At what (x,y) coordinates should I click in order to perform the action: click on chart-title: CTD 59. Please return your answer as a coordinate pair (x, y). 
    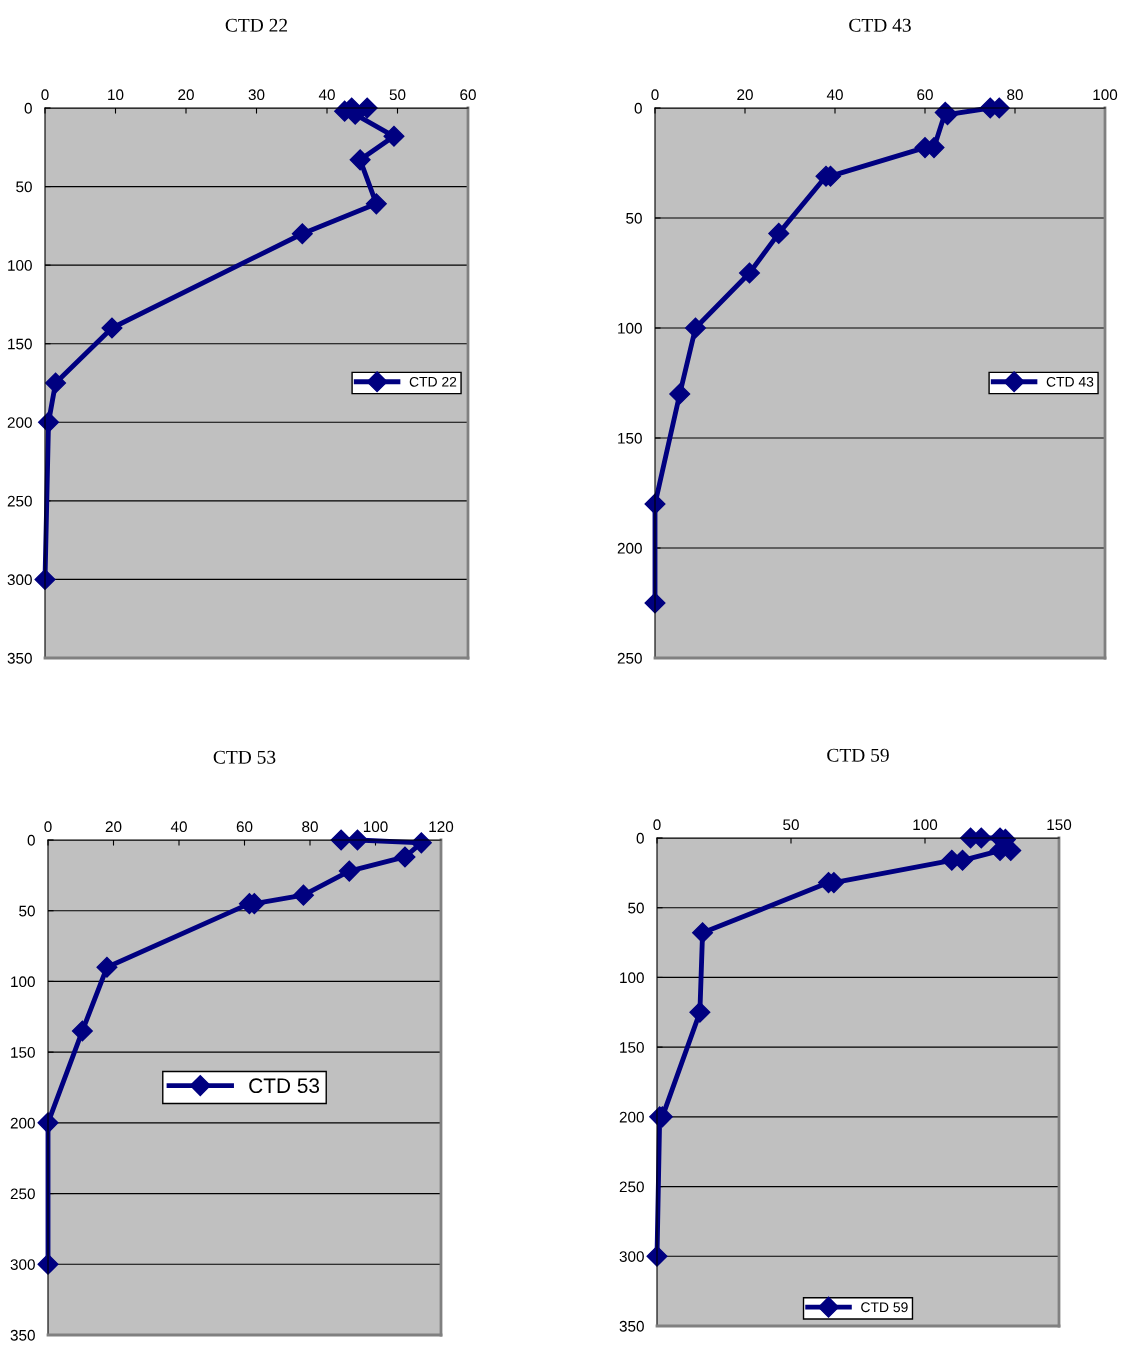
    Looking at the image, I should click on (858, 755).